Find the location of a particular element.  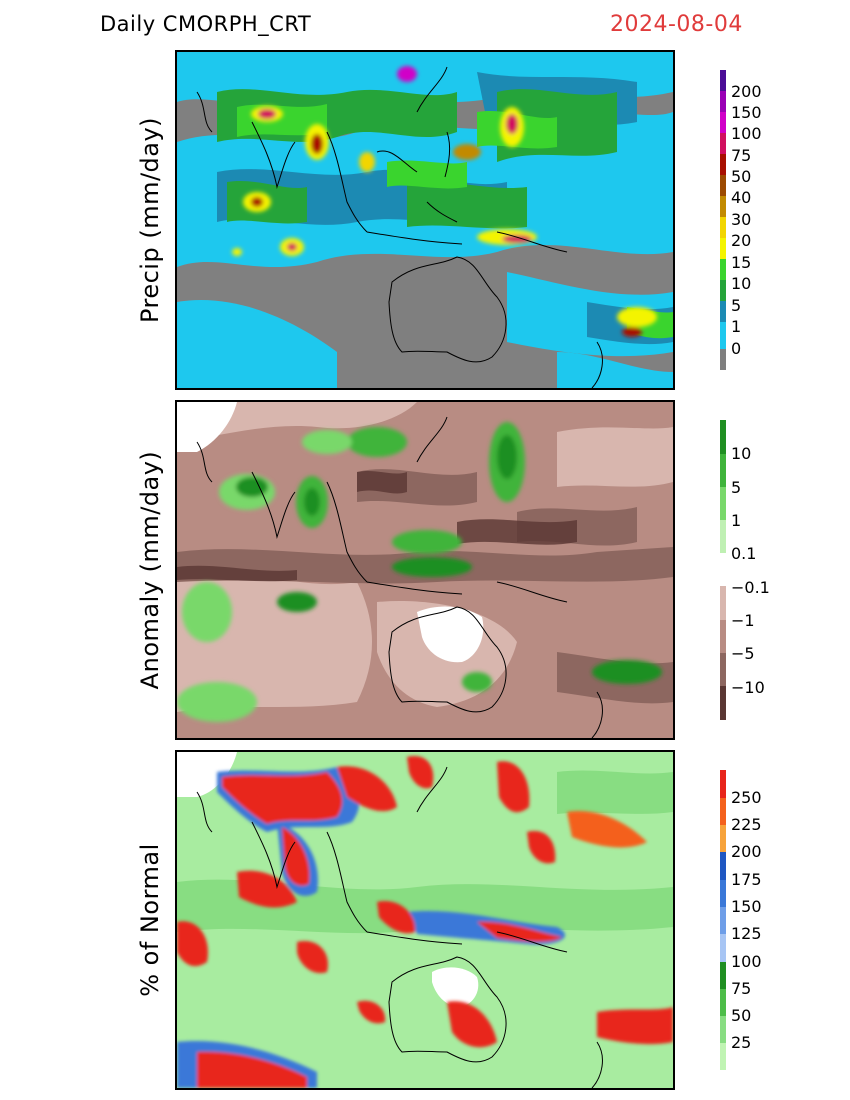

precip-tick: 100 is located at coordinates (746, 133).